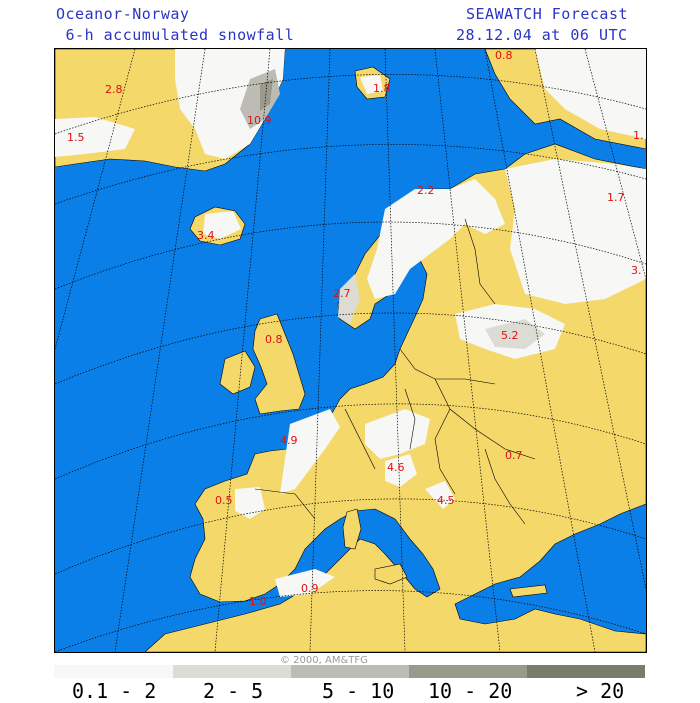  What do you see at coordinates (352, 529) in the screenshot?
I see `land-corsica-sardinia` at bounding box center [352, 529].